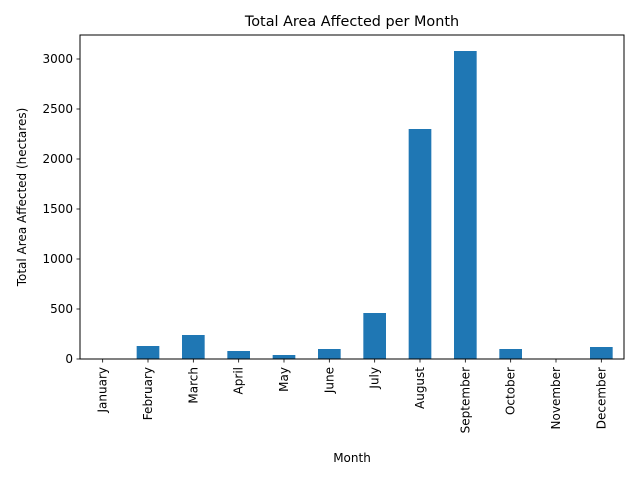  What do you see at coordinates (57, 159) in the screenshot?
I see `y-tick-label: 2000` at bounding box center [57, 159].